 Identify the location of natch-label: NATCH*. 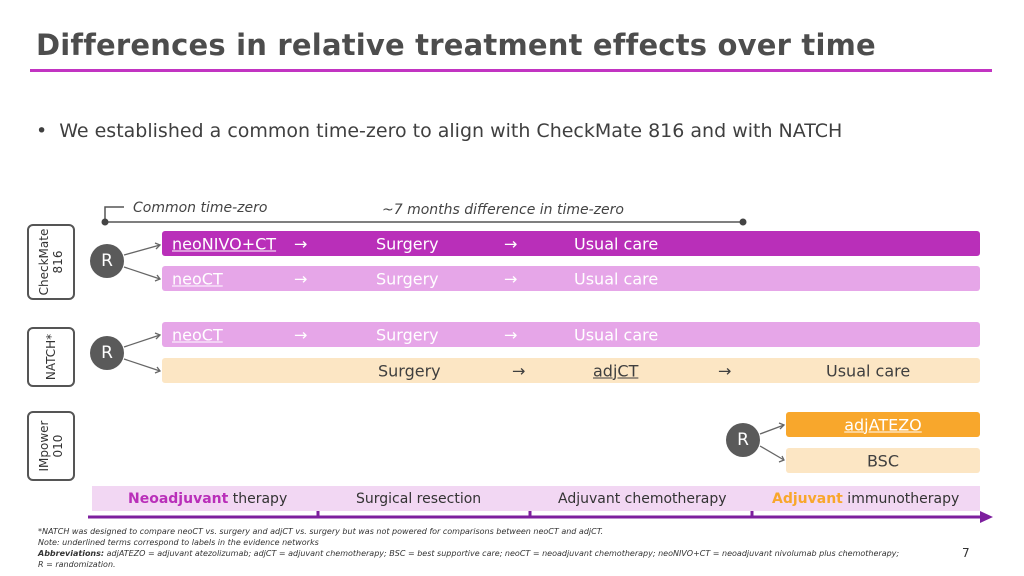
(51, 357).